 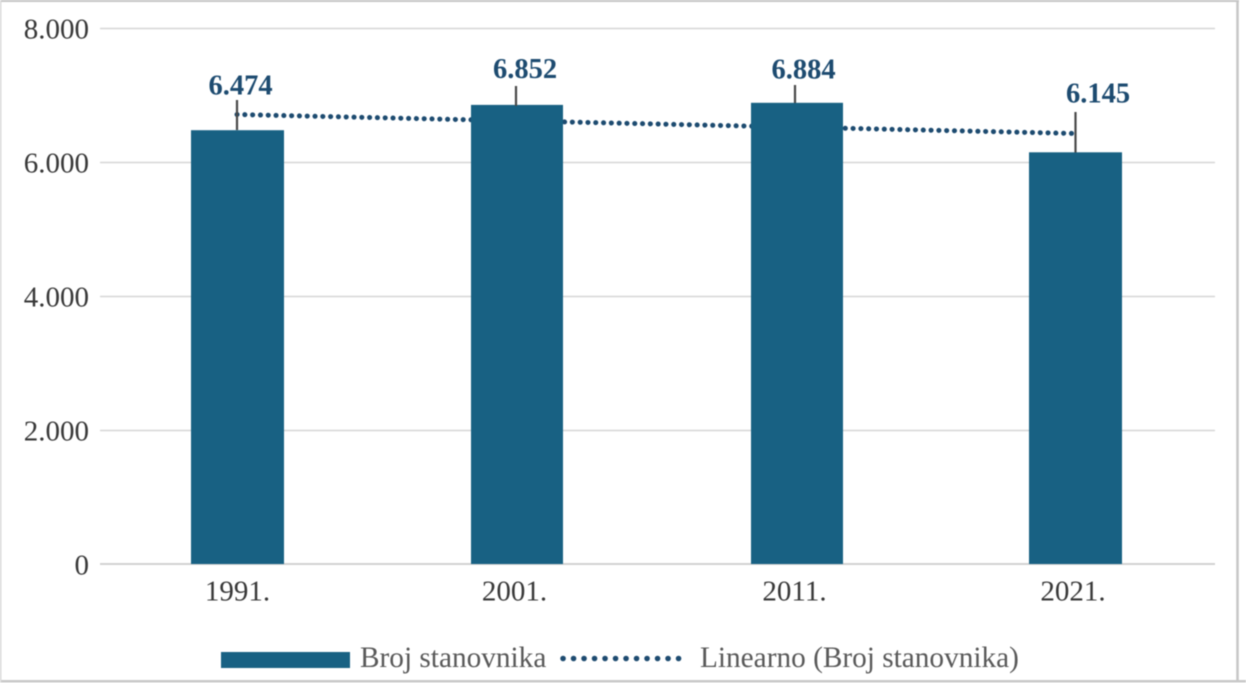 What do you see at coordinates (794, 592) in the screenshot?
I see `svg-text: 2011.` at bounding box center [794, 592].